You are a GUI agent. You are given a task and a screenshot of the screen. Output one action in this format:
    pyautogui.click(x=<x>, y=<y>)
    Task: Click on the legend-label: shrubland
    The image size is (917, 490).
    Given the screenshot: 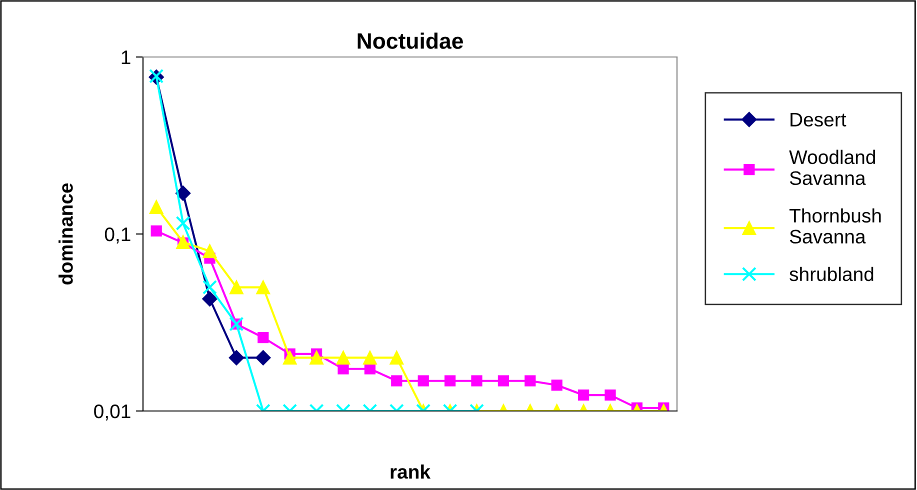 What is the action you would take?
    pyautogui.click(x=832, y=274)
    